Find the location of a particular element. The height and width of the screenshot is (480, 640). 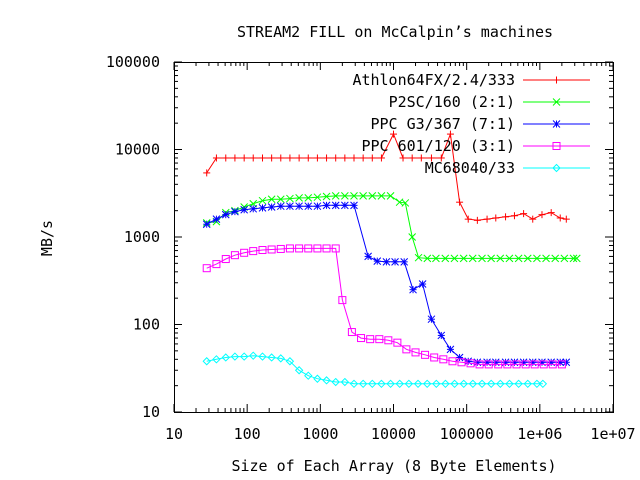

legend-label: P2SC/160 (2:1) is located at coordinates (452, 102).